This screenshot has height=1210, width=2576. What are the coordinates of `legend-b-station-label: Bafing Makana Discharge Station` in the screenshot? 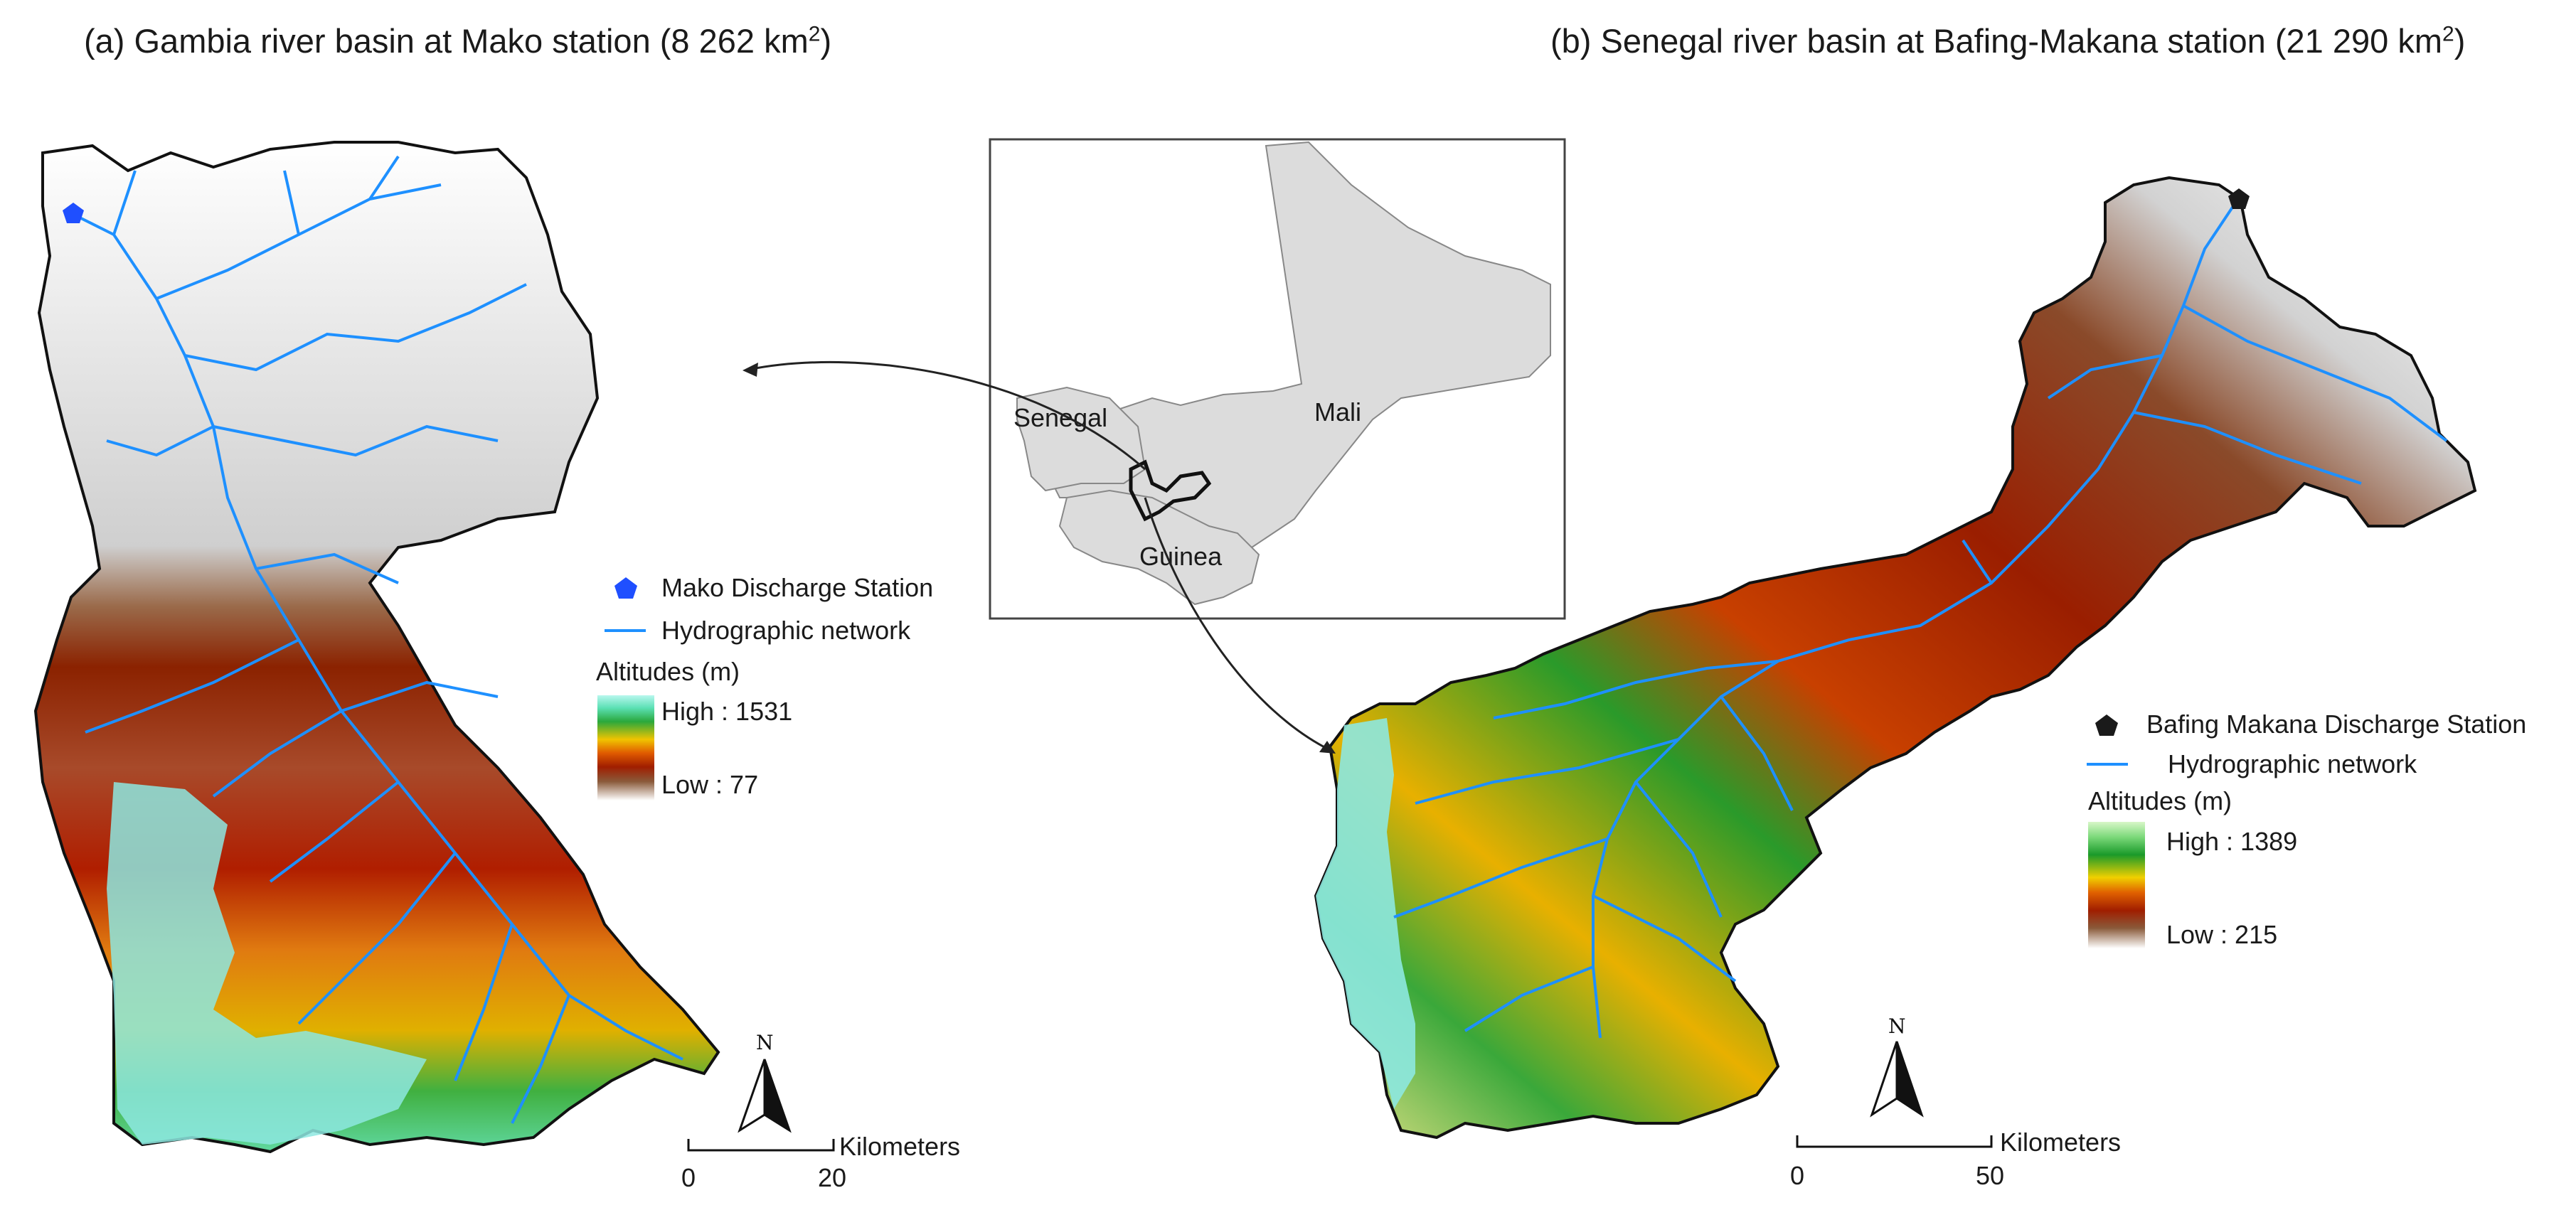 It's located at (2336, 724).